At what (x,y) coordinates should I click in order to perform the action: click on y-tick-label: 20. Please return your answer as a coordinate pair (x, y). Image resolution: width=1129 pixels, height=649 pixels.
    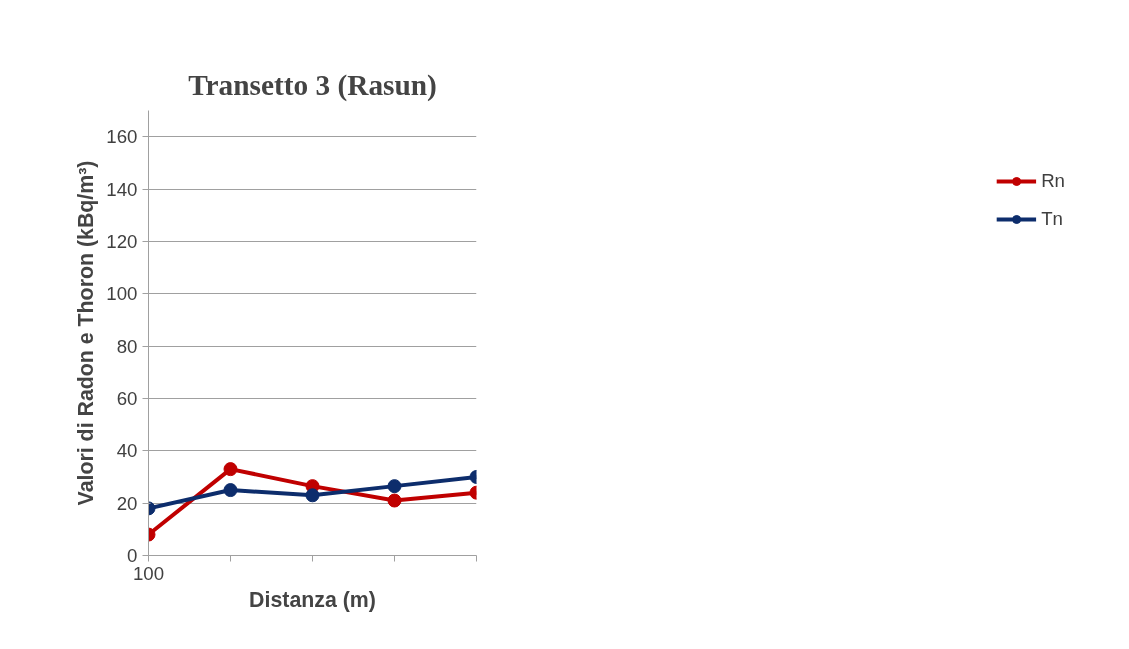
    Looking at the image, I should click on (127, 503).